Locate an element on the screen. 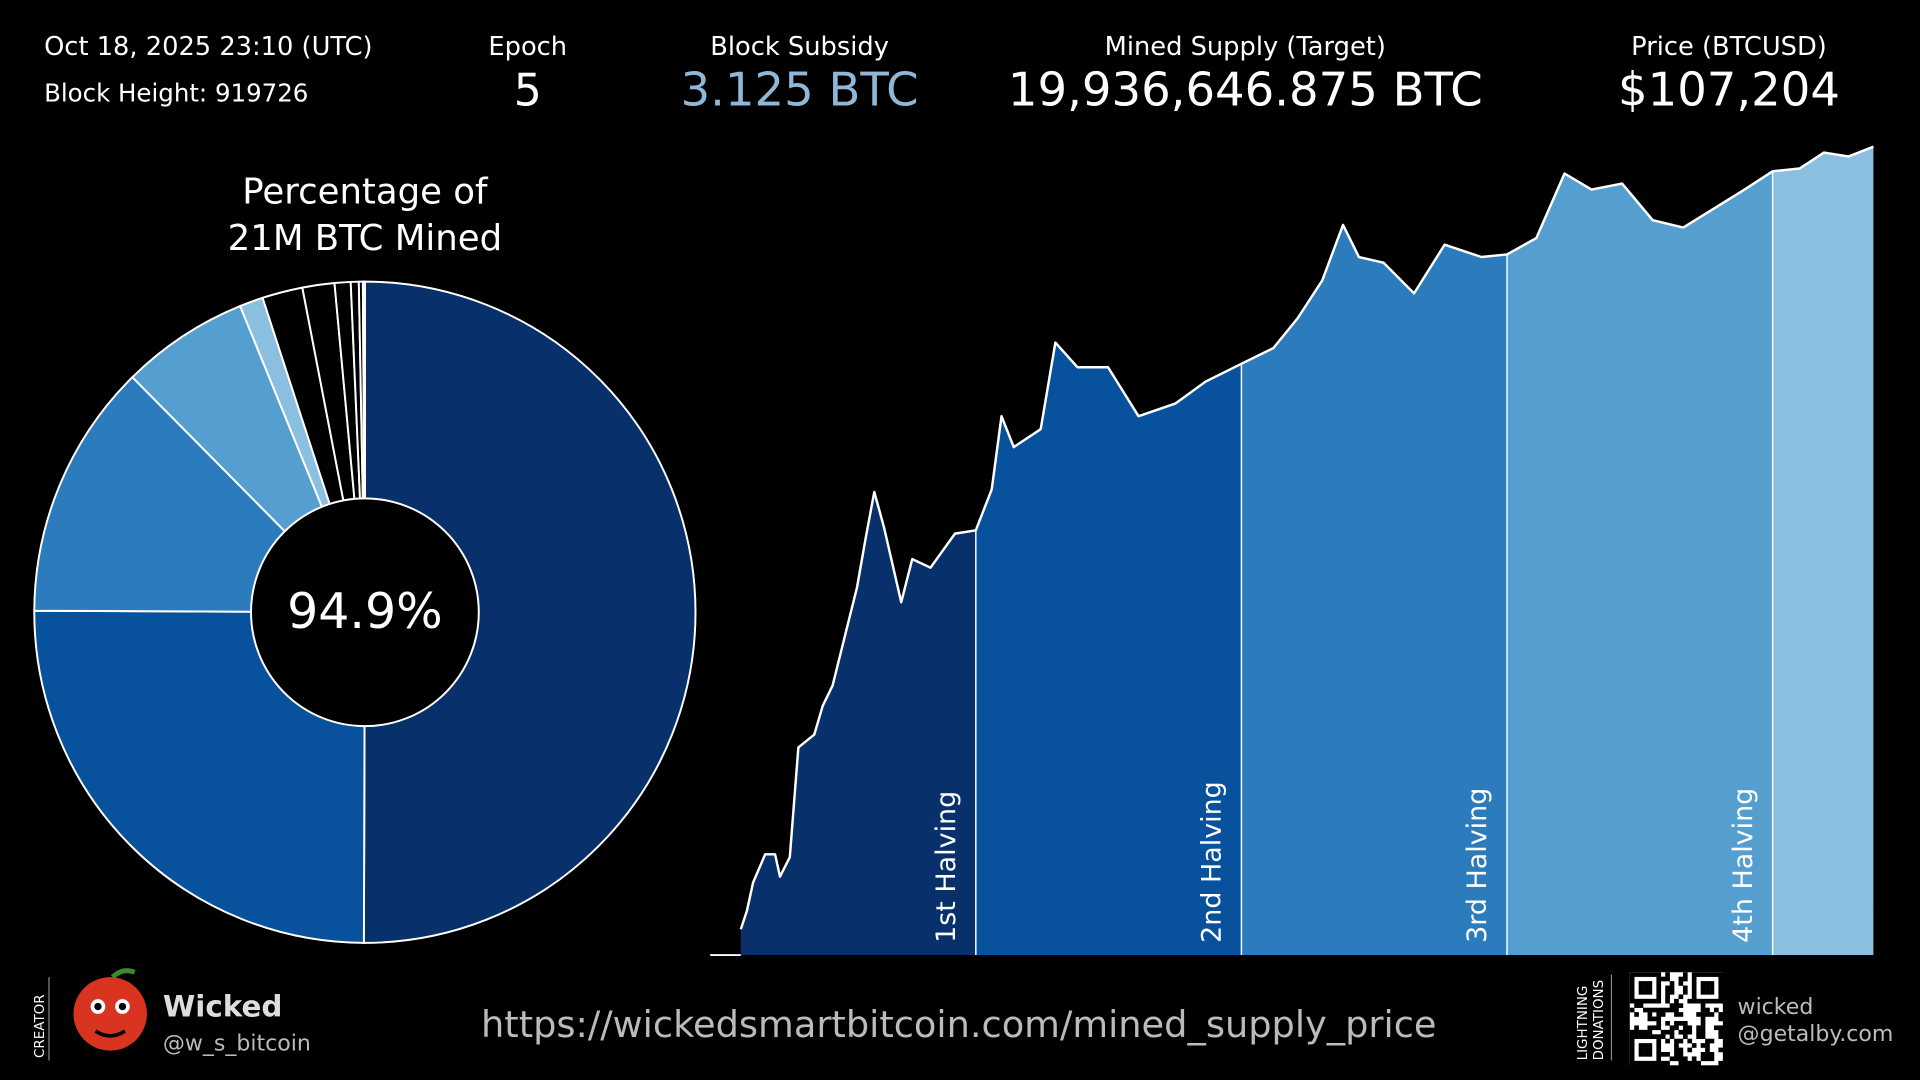  price-label: Price (BTCUSD) is located at coordinates (1729, 47).